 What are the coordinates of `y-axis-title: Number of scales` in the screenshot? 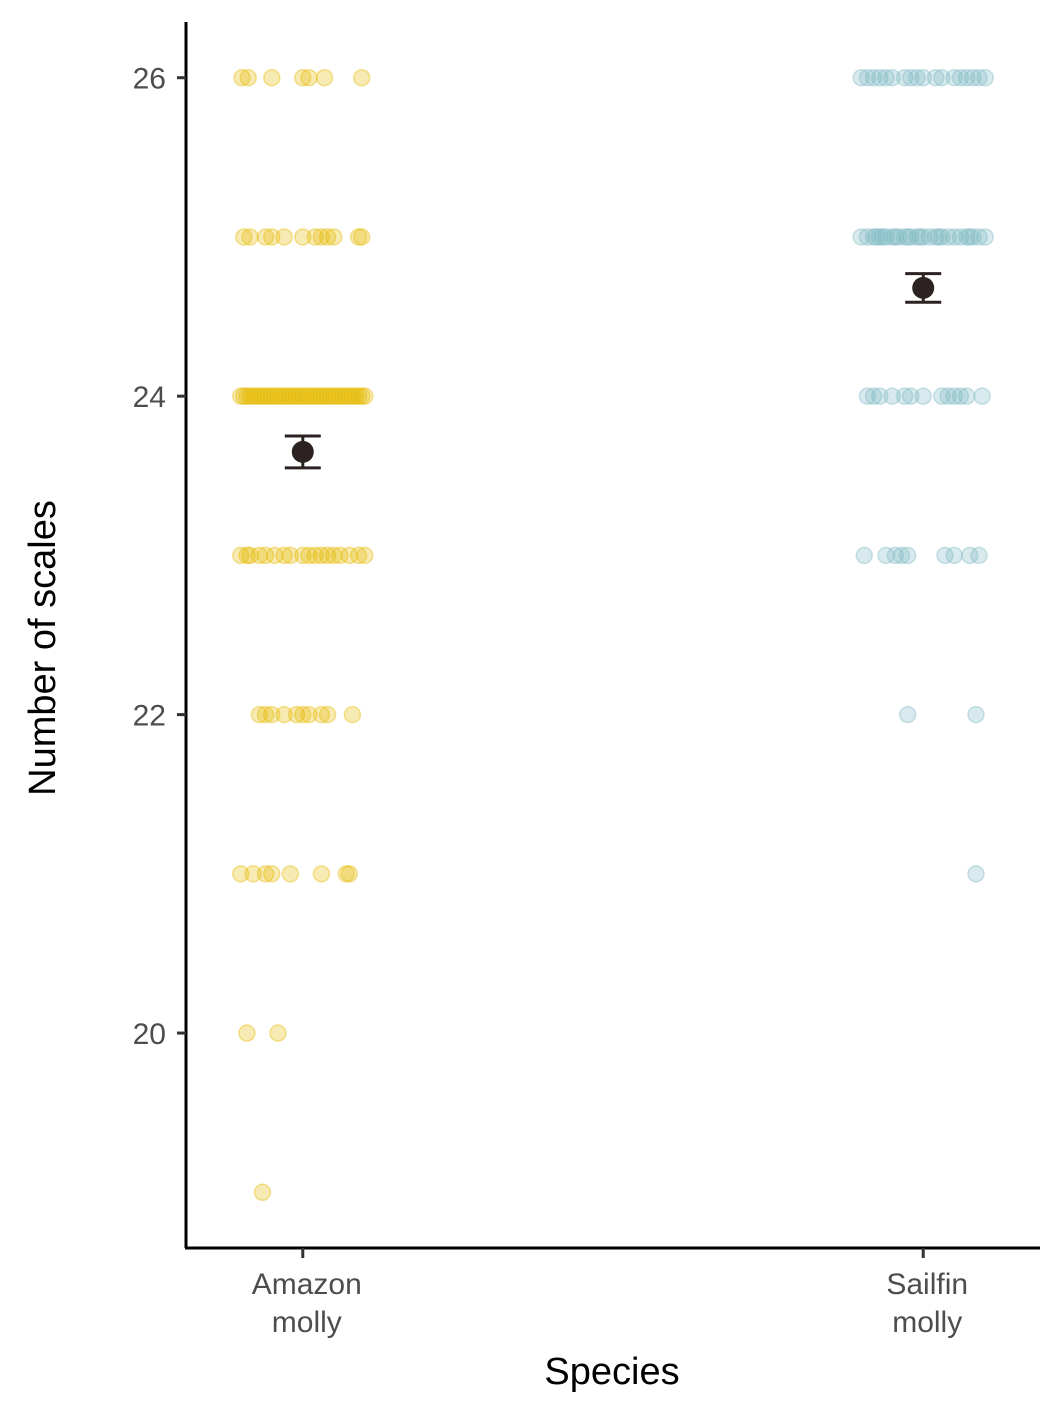 It's located at (43, 648).